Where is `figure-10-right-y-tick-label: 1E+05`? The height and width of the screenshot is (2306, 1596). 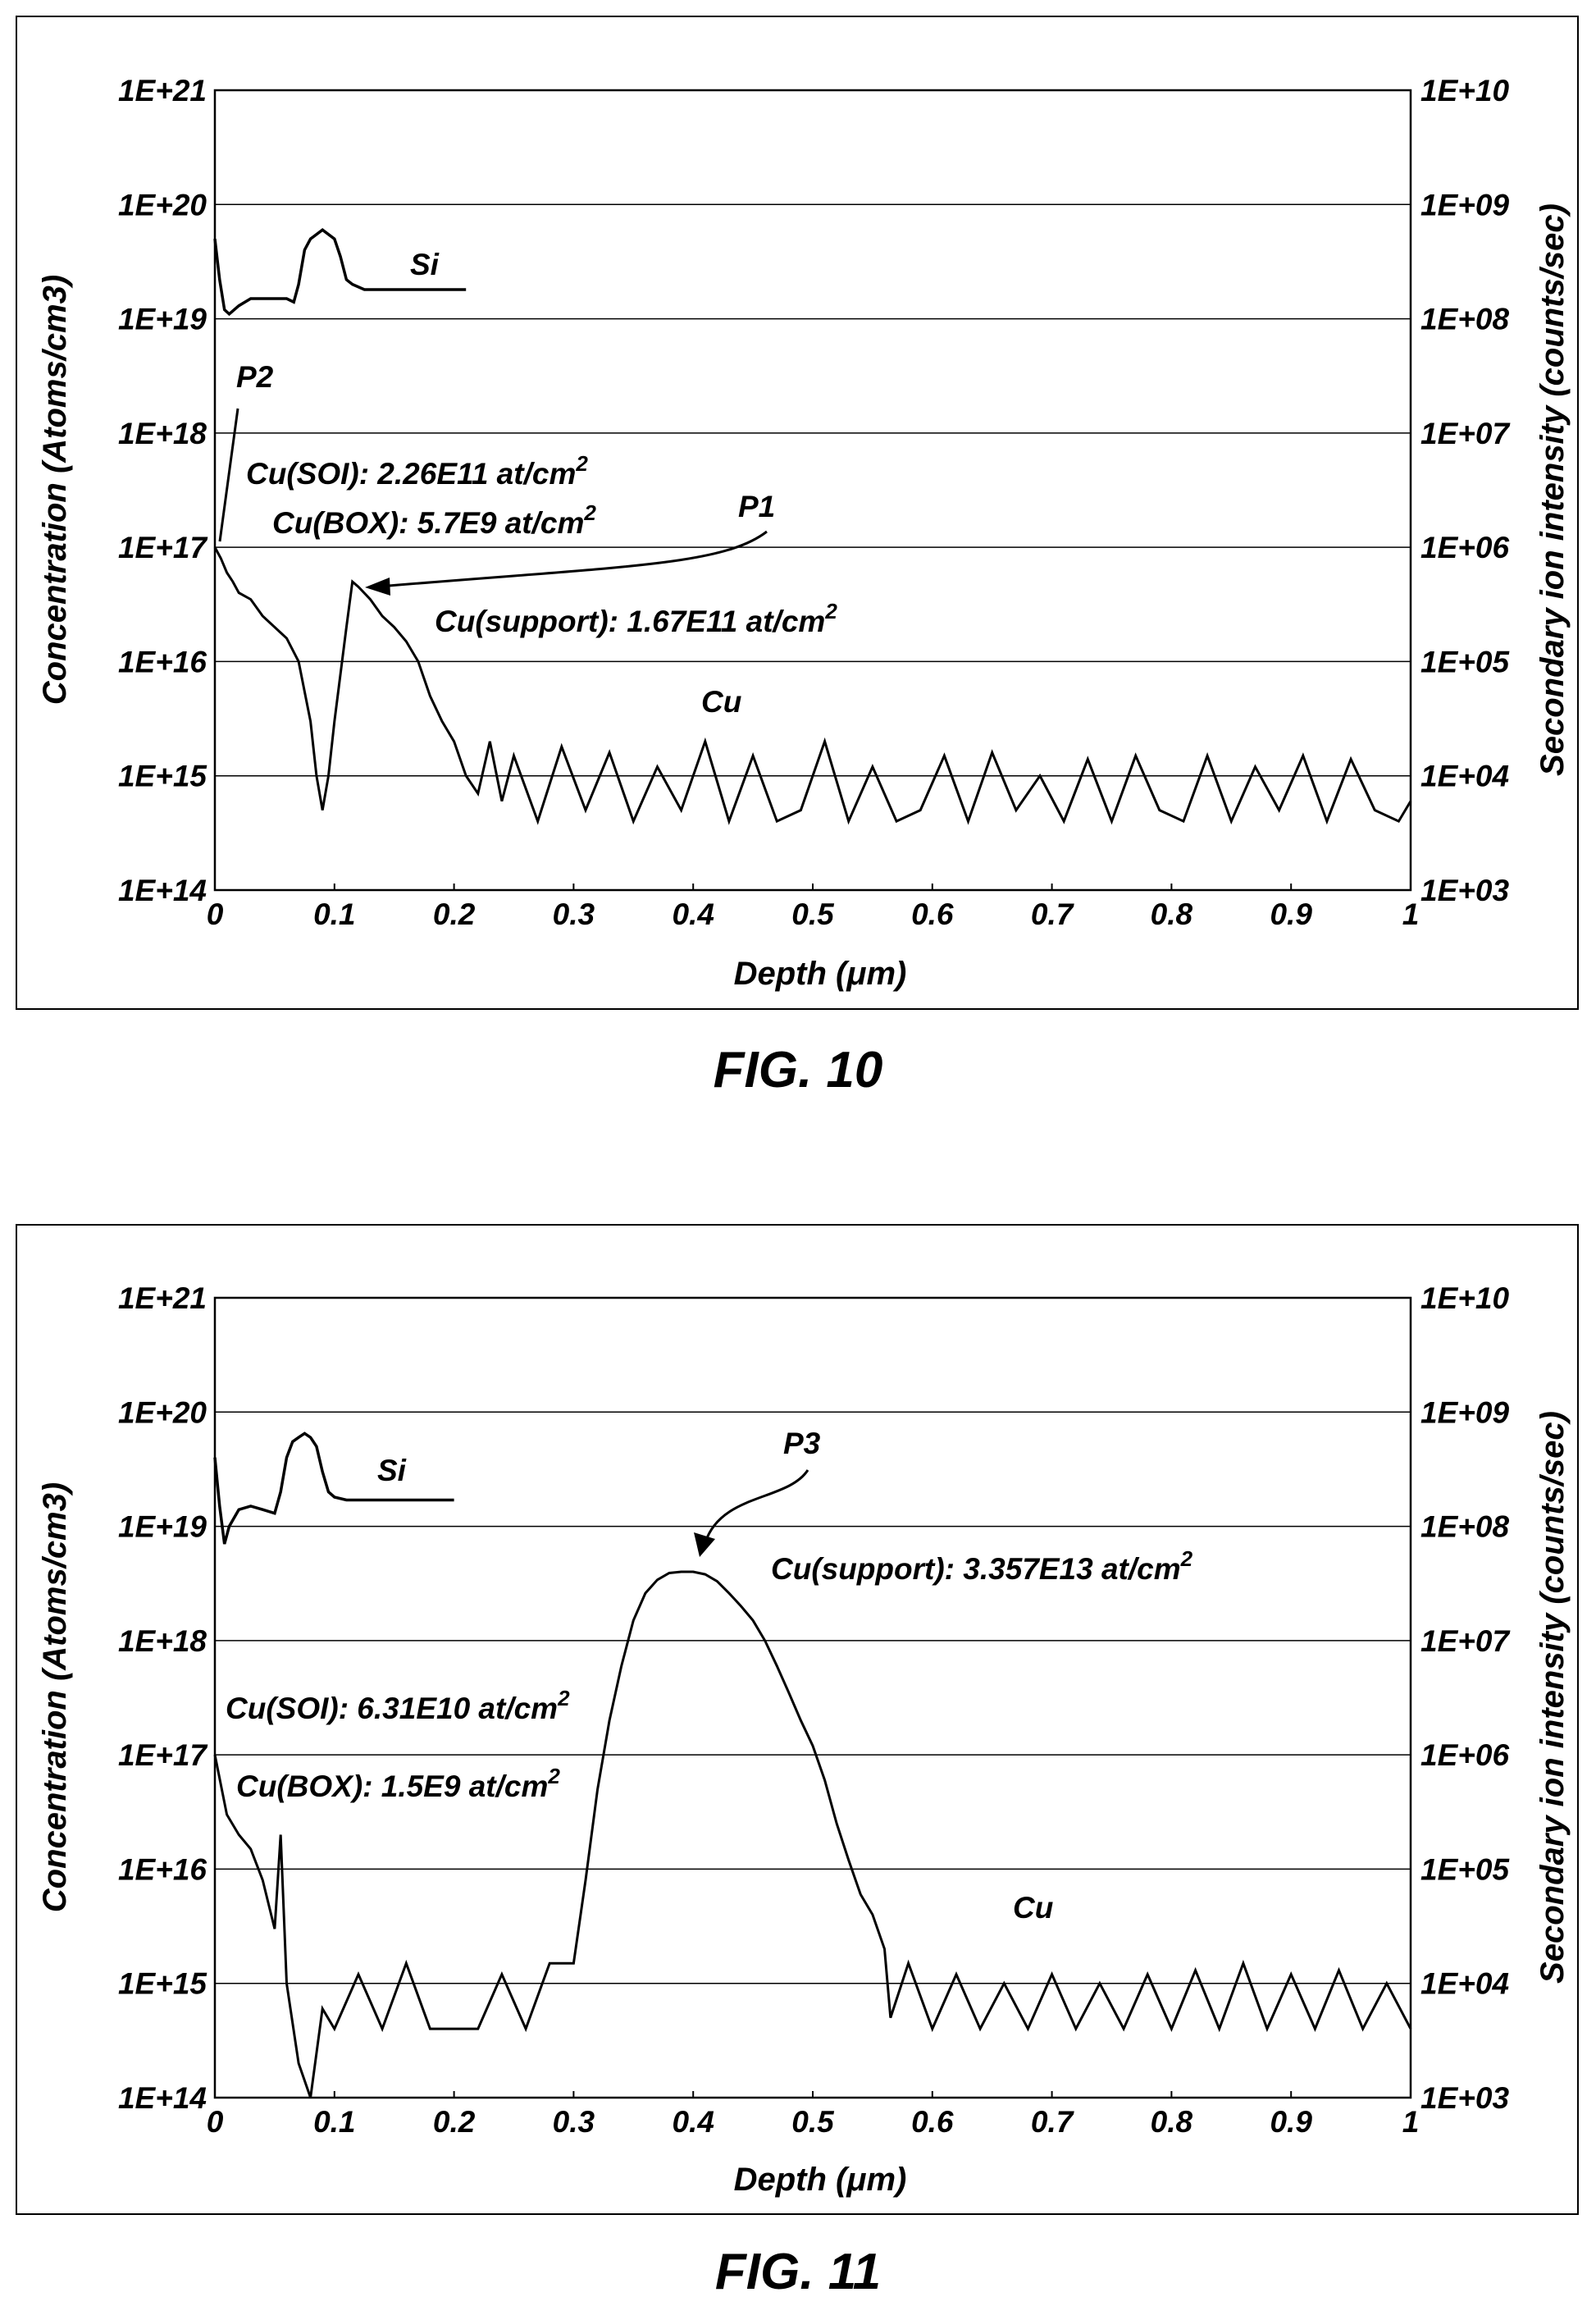
figure-10-right-y-tick-label: 1E+05 is located at coordinates (1465, 661).